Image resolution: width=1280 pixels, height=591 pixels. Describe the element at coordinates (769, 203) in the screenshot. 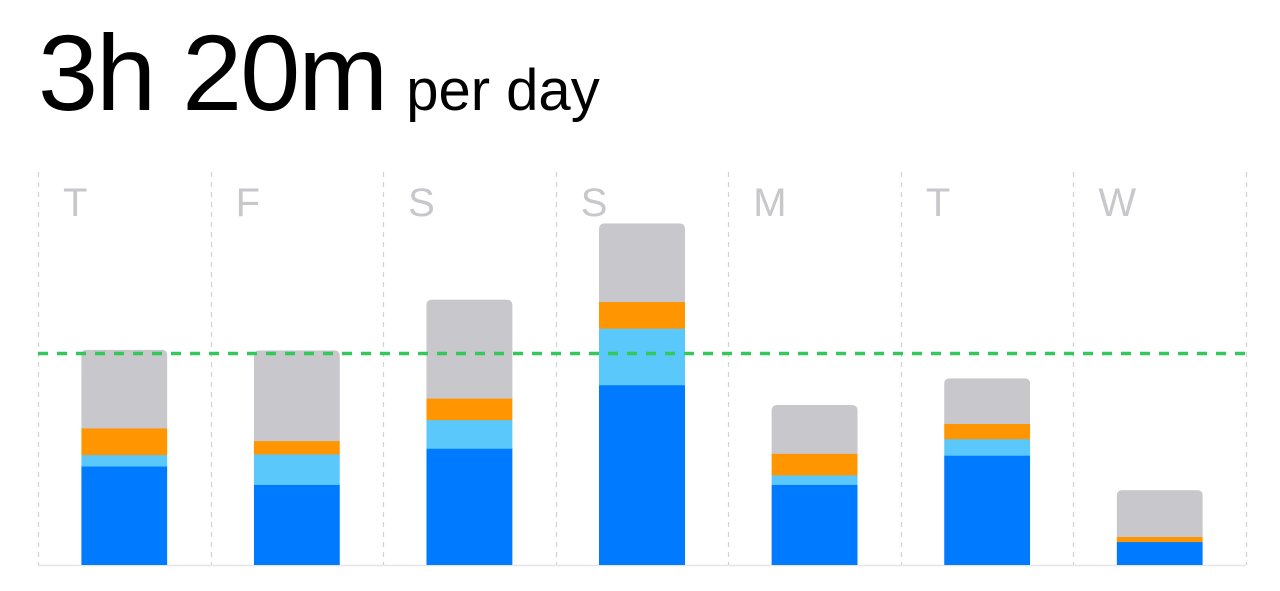

I see `day-label: M` at that location.